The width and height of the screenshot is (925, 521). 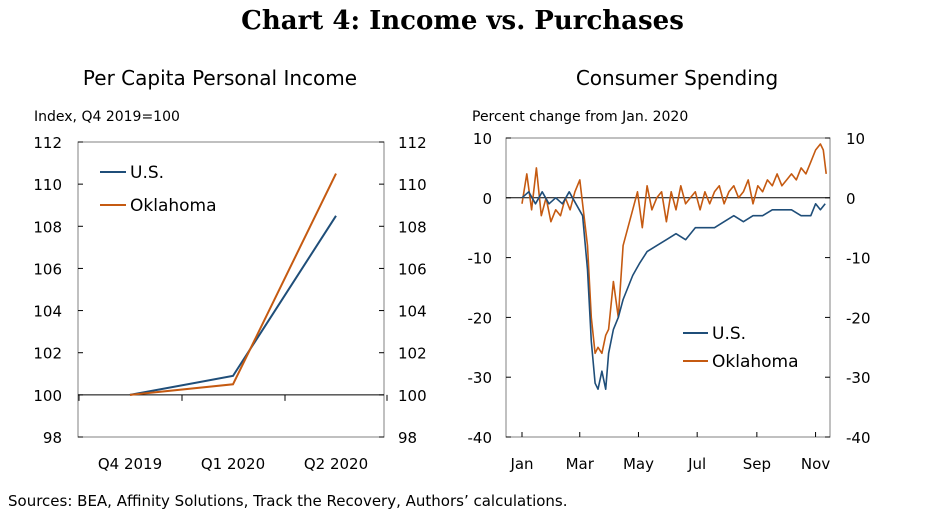 What do you see at coordinates (480, 318) in the screenshot?
I see `spending-y-left-tick-label: -20` at bounding box center [480, 318].